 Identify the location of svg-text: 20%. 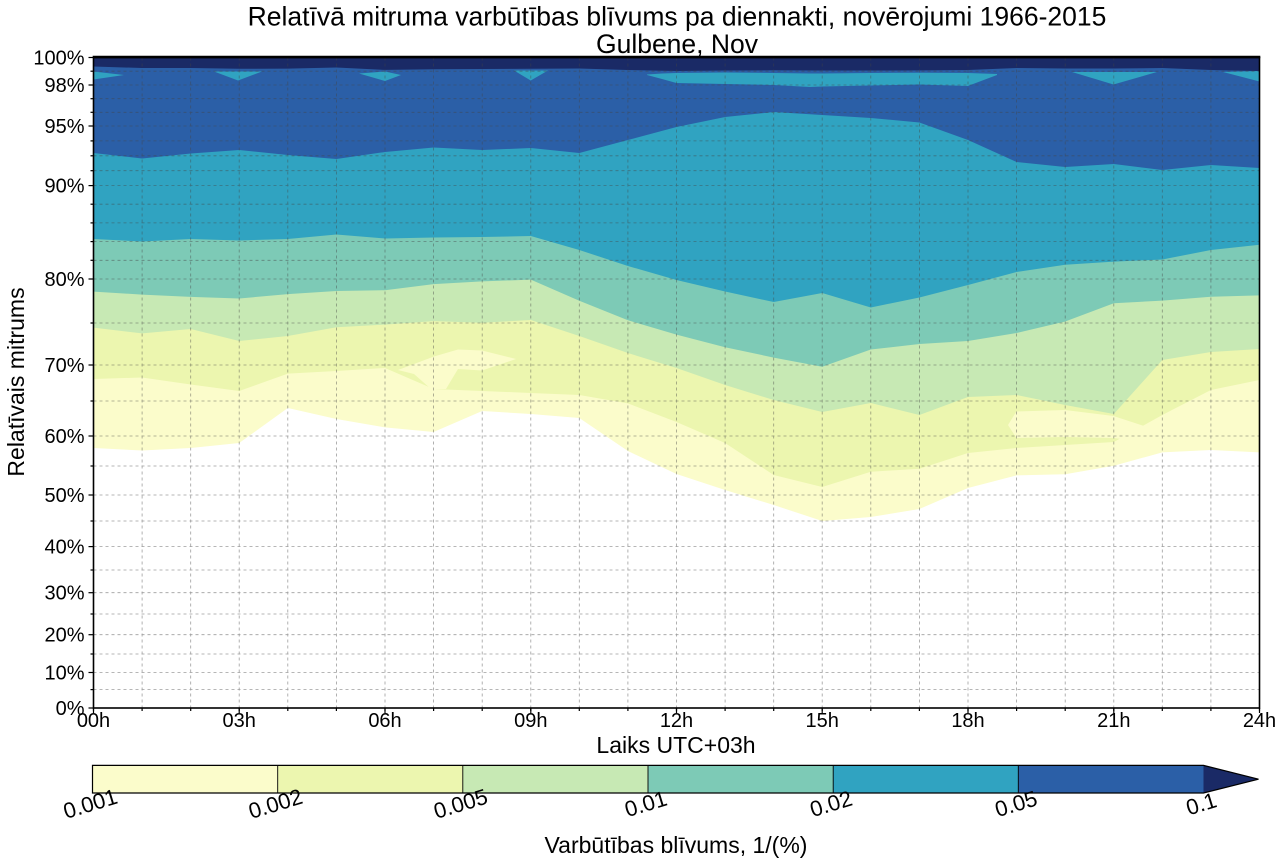
(64, 636).